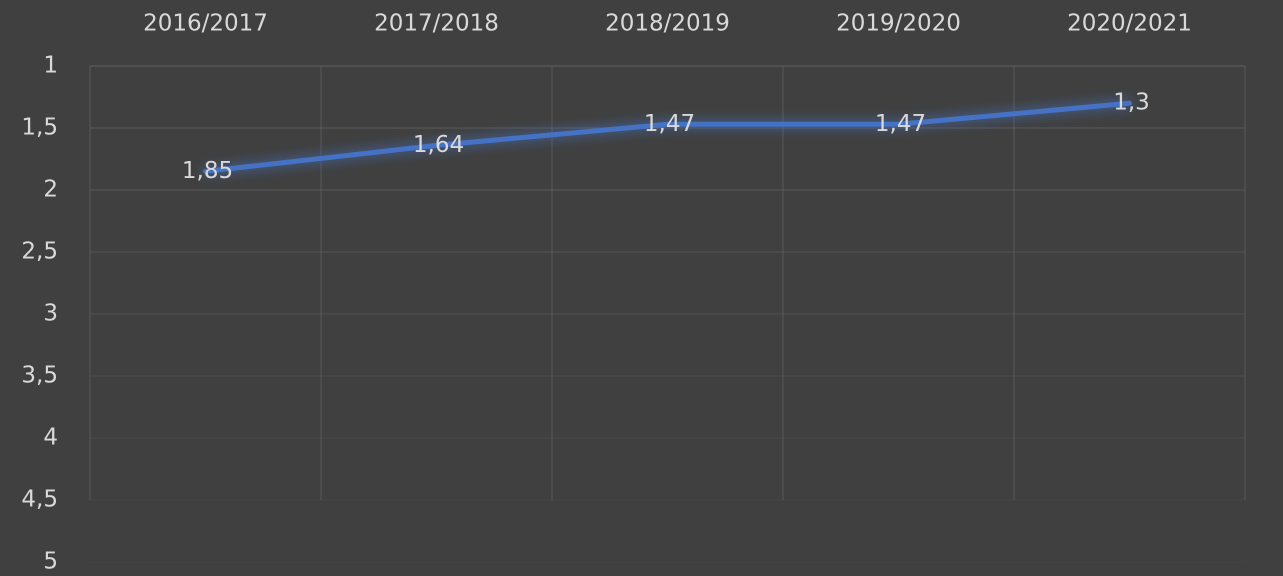 Image resolution: width=1283 pixels, height=576 pixels. I want to click on y-tick-label: 1,5, so click(39, 128).